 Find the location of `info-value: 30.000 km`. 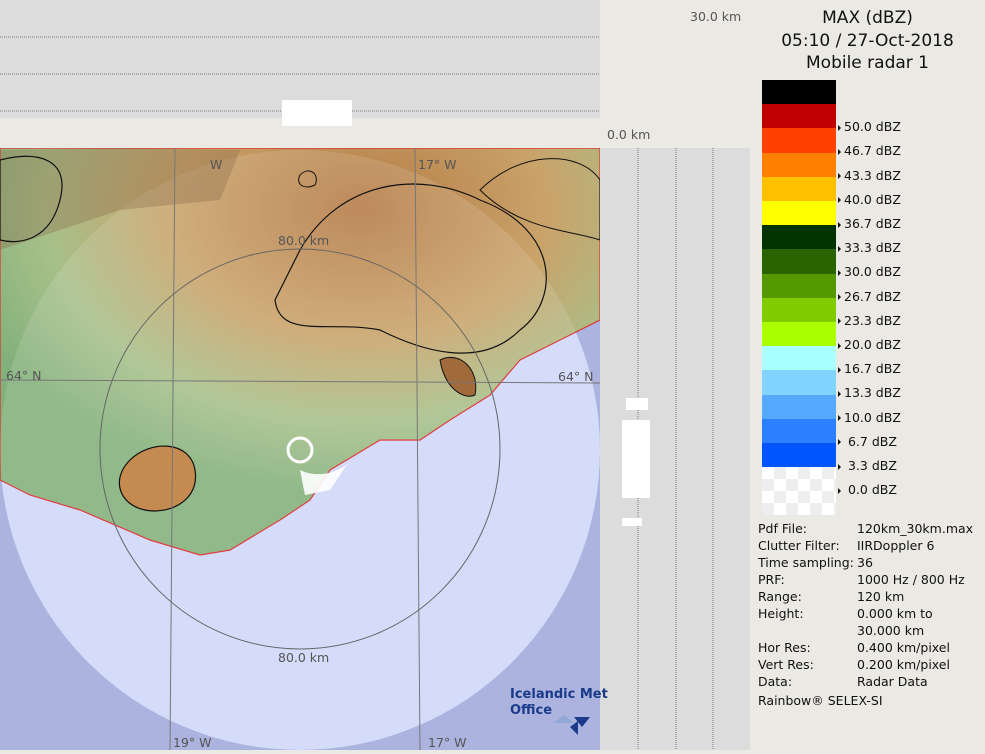

info-value: 30.000 km is located at coordinates (891, 630).